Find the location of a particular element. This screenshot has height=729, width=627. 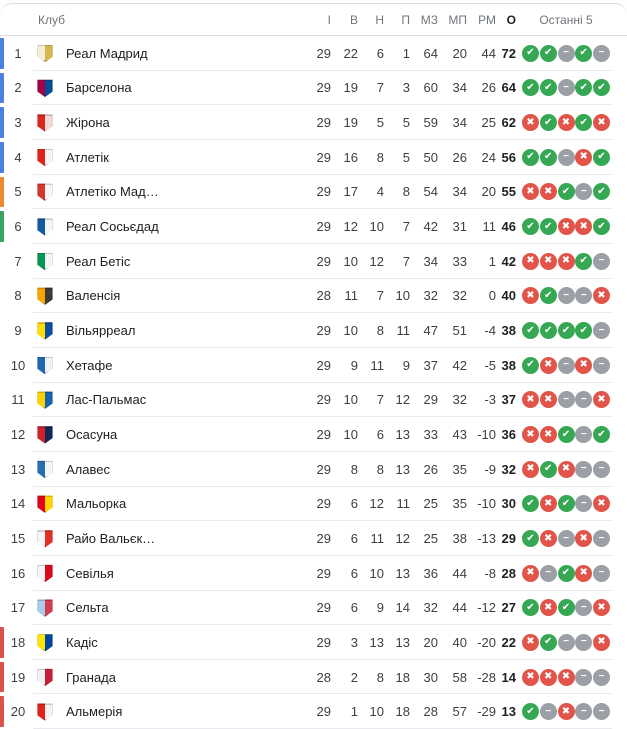

stat-goal-diff: -13 is located at coordinates (486, 539).